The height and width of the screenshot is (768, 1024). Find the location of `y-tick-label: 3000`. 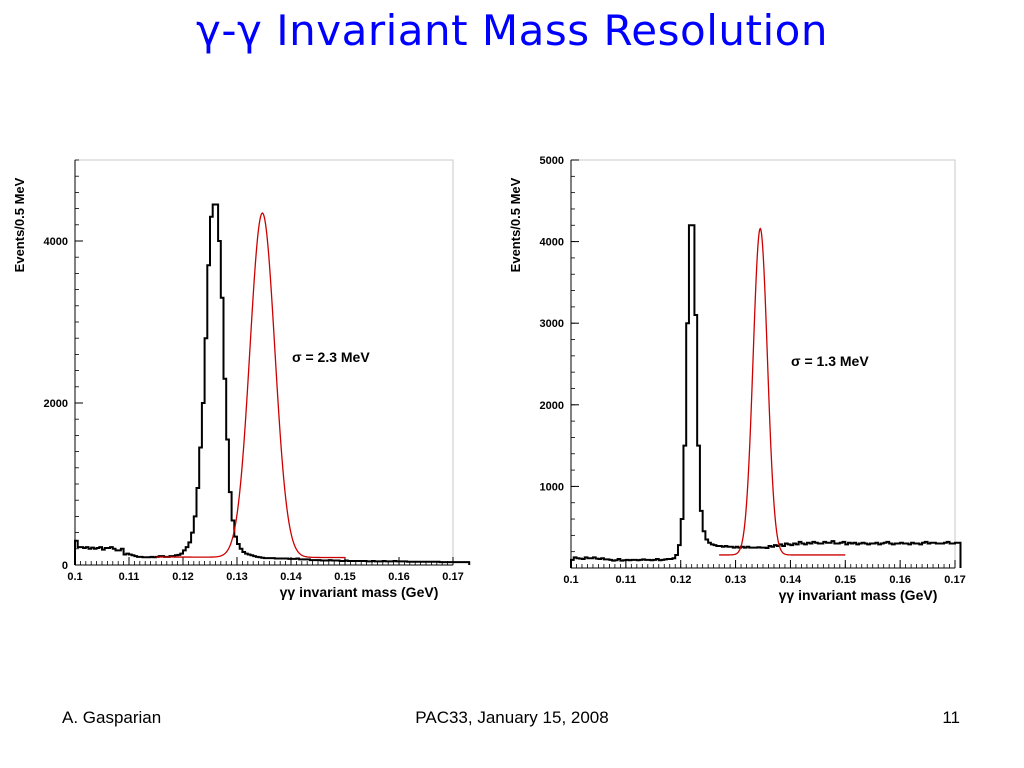

y-tick-label: 3000 is located at coordinates (552, 324).